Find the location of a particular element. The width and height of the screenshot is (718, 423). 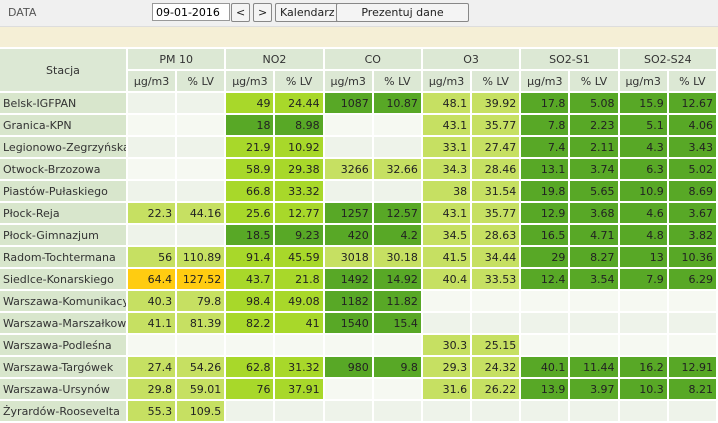

value-cell: 34.44 is located at coordinates (496, 257).